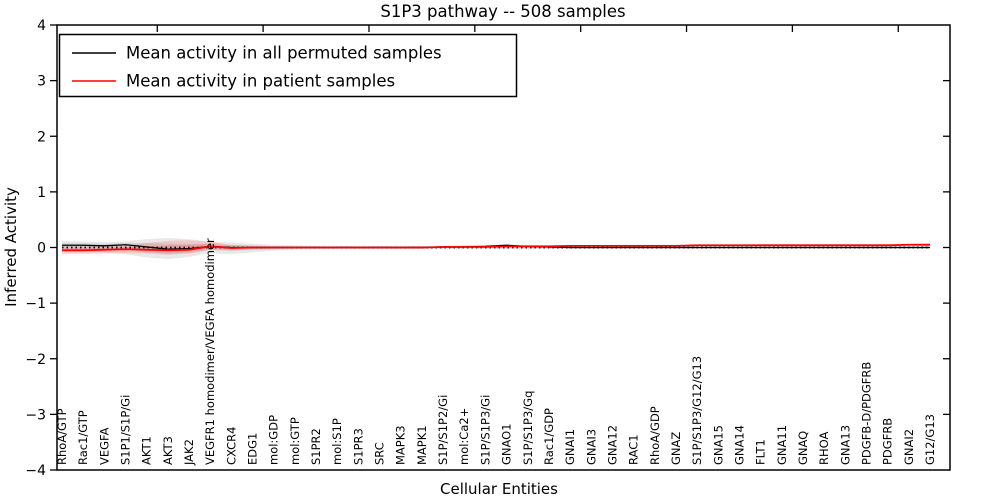 This screenshot has height=504, width=1000. Describe the element at coordinates (845, 445) in the screenshot. I see `x-tick-label: GNA13` at that location.